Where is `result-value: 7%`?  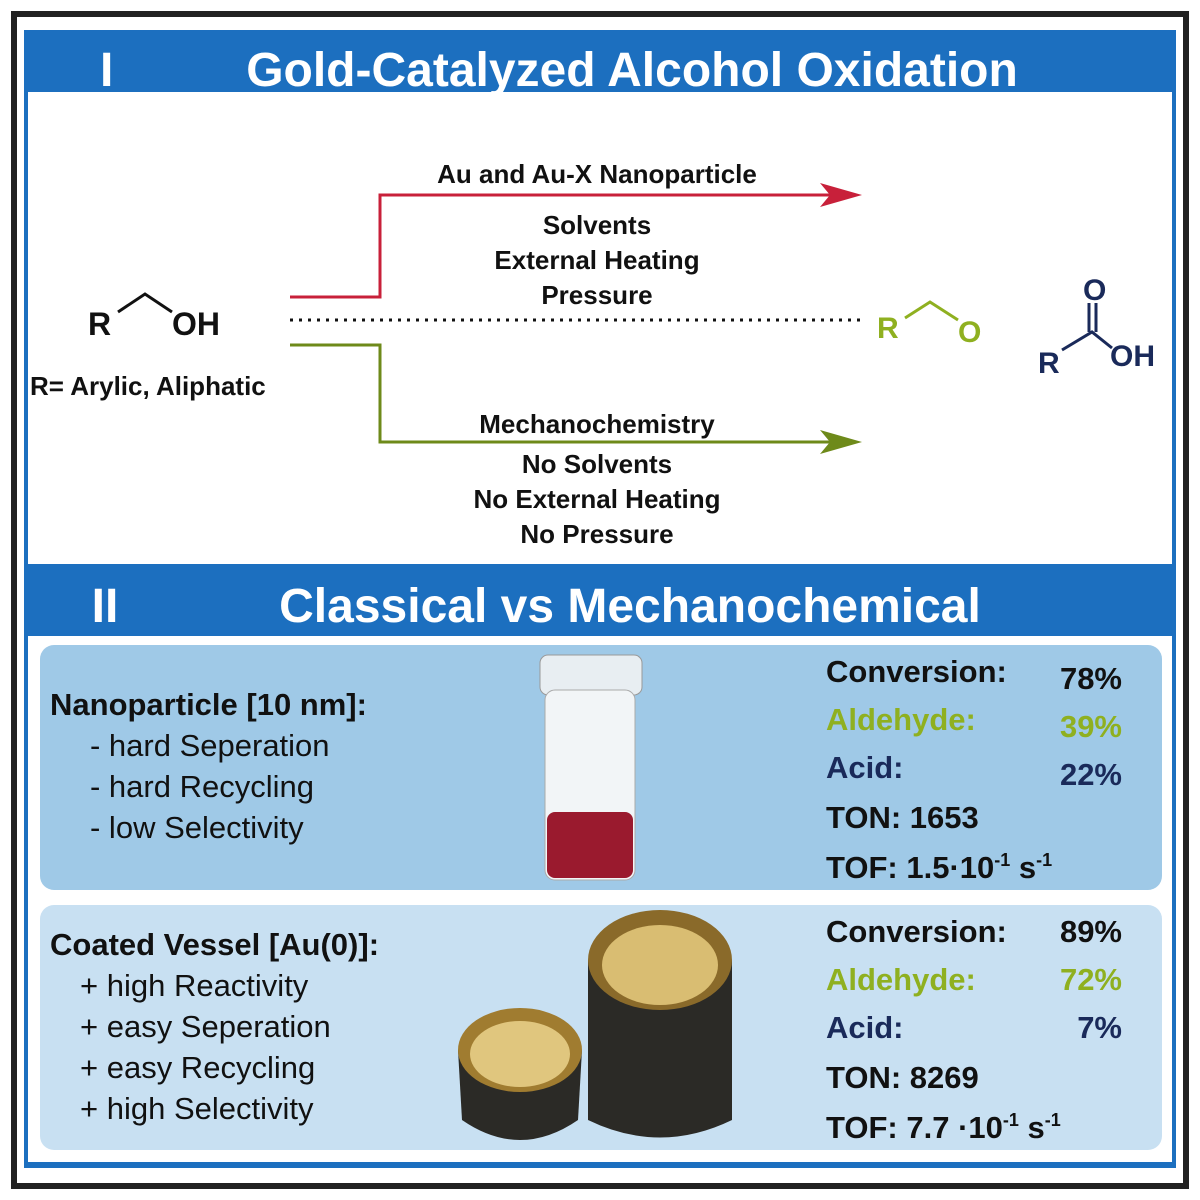 result-value: 7% is located at coordinates (1099, 1027).